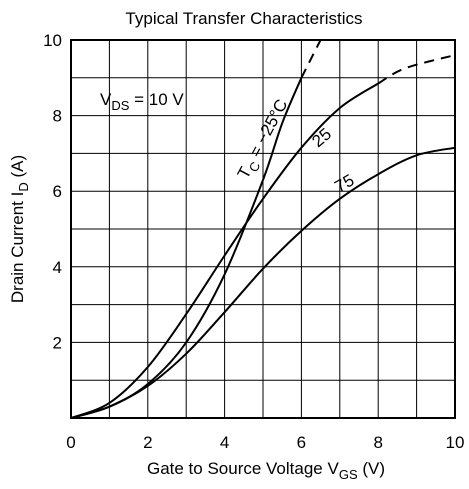 This screenshot has width=469, height=489. I want to click on x-tick-label: 8, so click(377, 442).